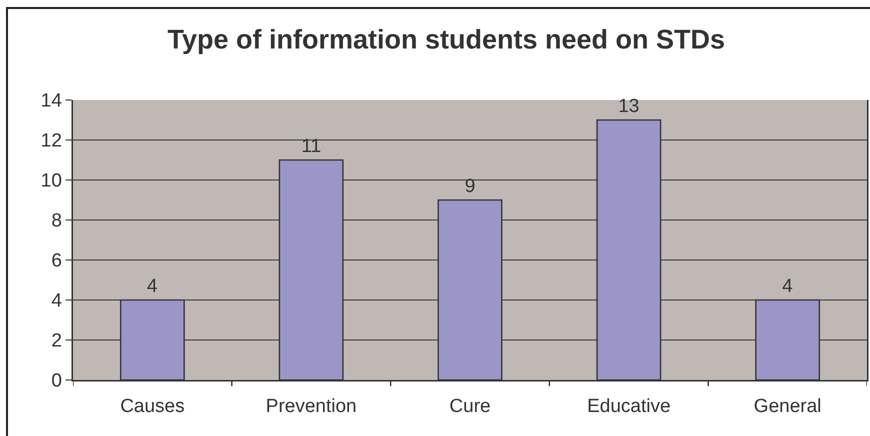 This screenshot has height=436, width=870. Describe the element at coordinates (51, 141) in the screenshot. I see `y-tick-label: 12` at that location.